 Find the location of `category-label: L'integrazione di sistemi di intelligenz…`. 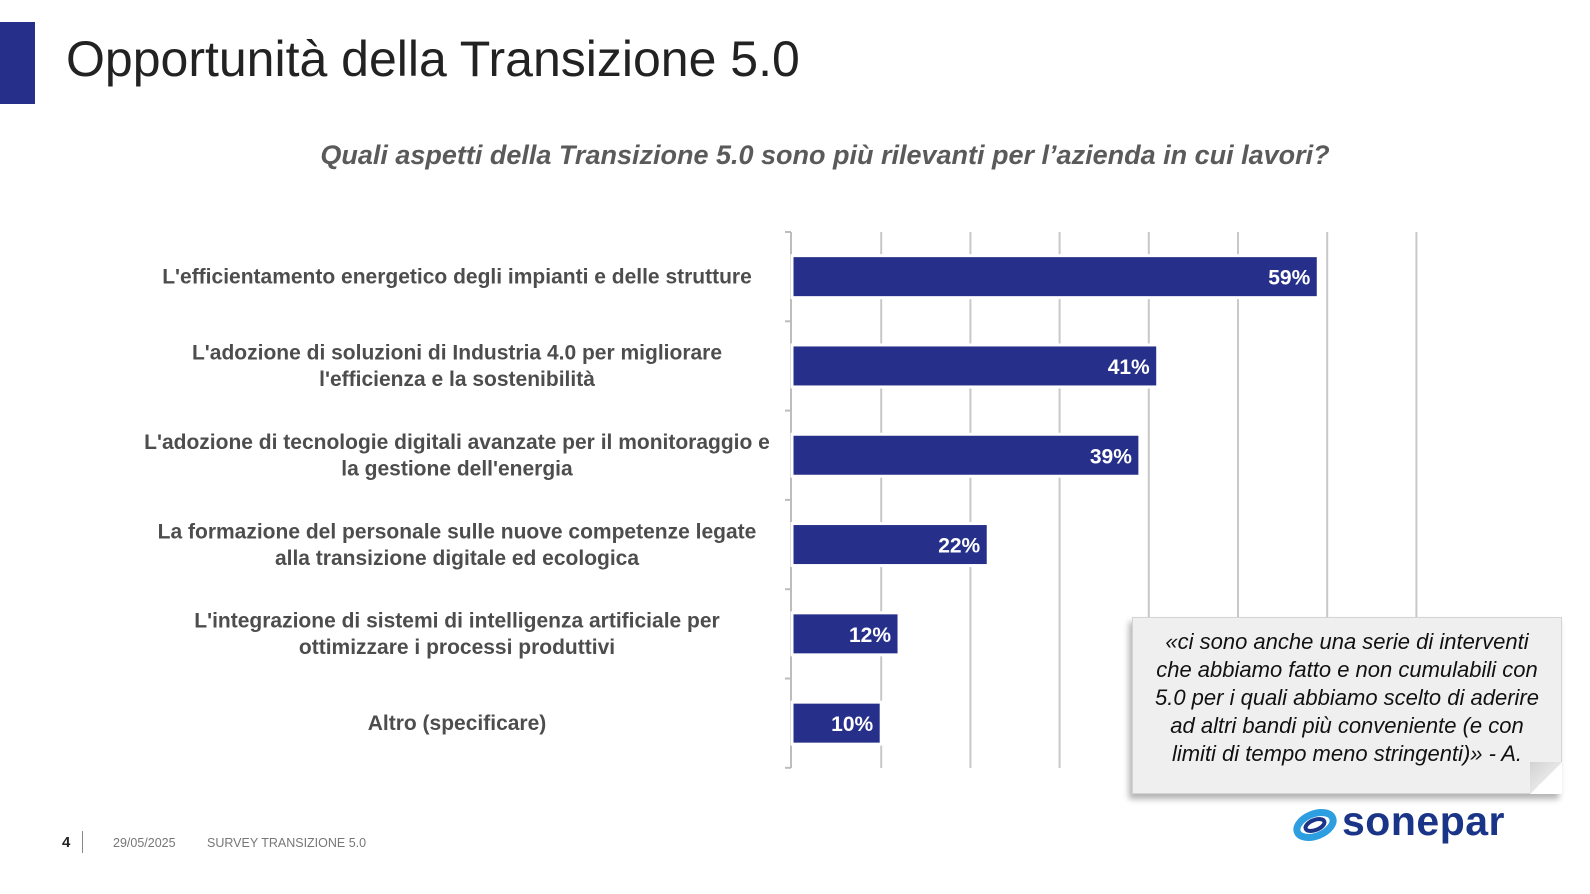

category-label: L'integrazione di sistemi di intelligenz… is located at coordinates (456, 621).